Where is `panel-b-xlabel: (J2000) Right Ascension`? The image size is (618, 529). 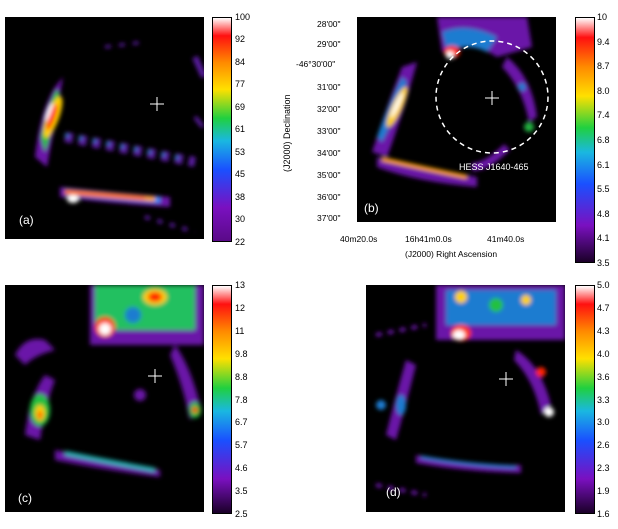
panel-b-xlabel: (J2000) Right Ascension is located at coordinates (451, 254).